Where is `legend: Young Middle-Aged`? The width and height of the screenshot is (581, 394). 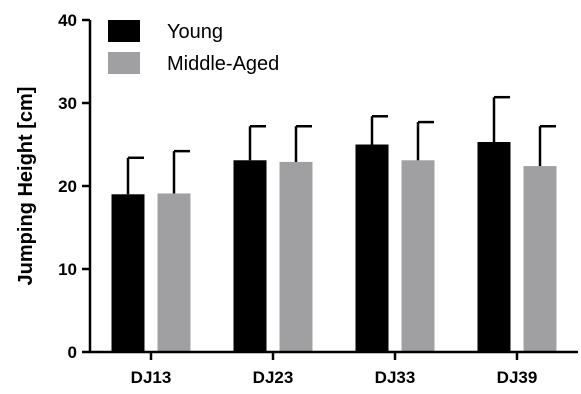 legend: Young Middle-Aged is located at coordinates (193, 47).